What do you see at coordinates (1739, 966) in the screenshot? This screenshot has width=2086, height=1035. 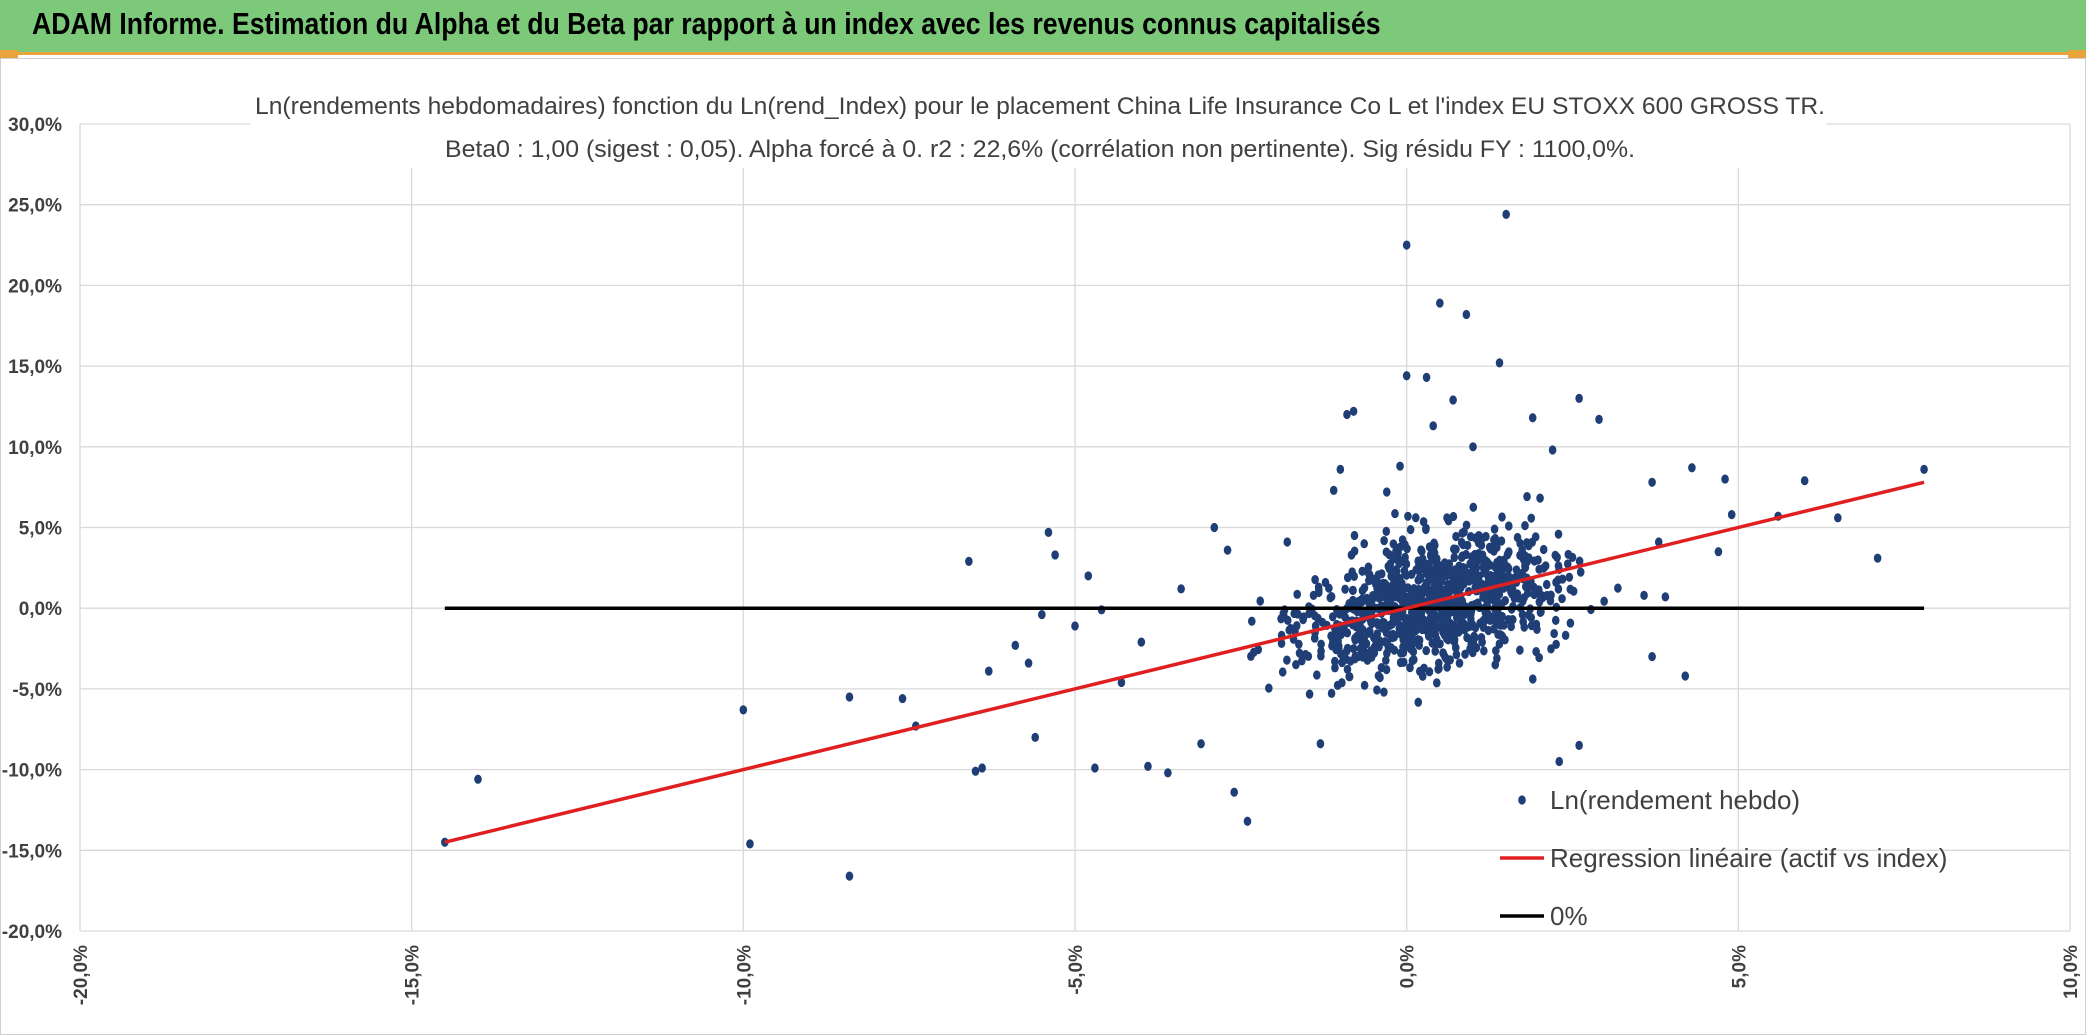 I see `x-tick-label: 5,0%` at bounding box center [1739, 966].